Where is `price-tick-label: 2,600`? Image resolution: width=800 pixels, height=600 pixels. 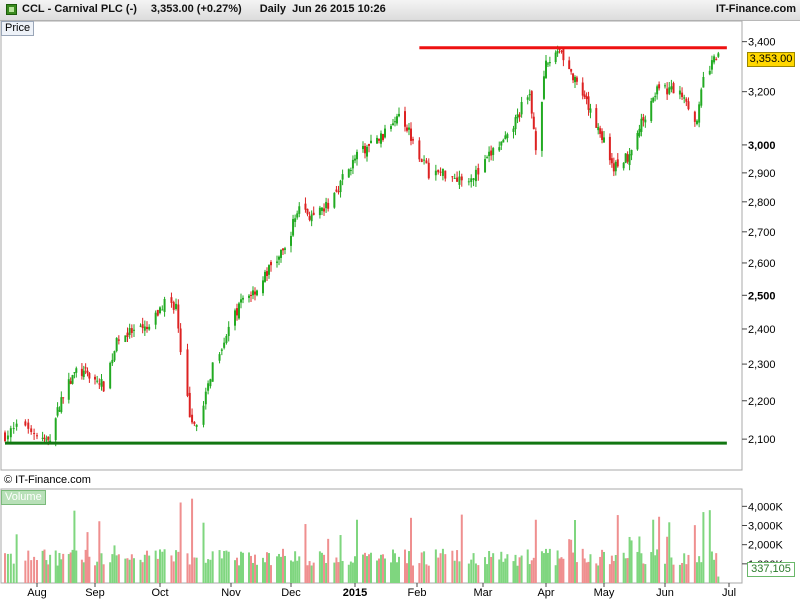
price-tick-label: 2,600 is located at coordinates (762, 264).